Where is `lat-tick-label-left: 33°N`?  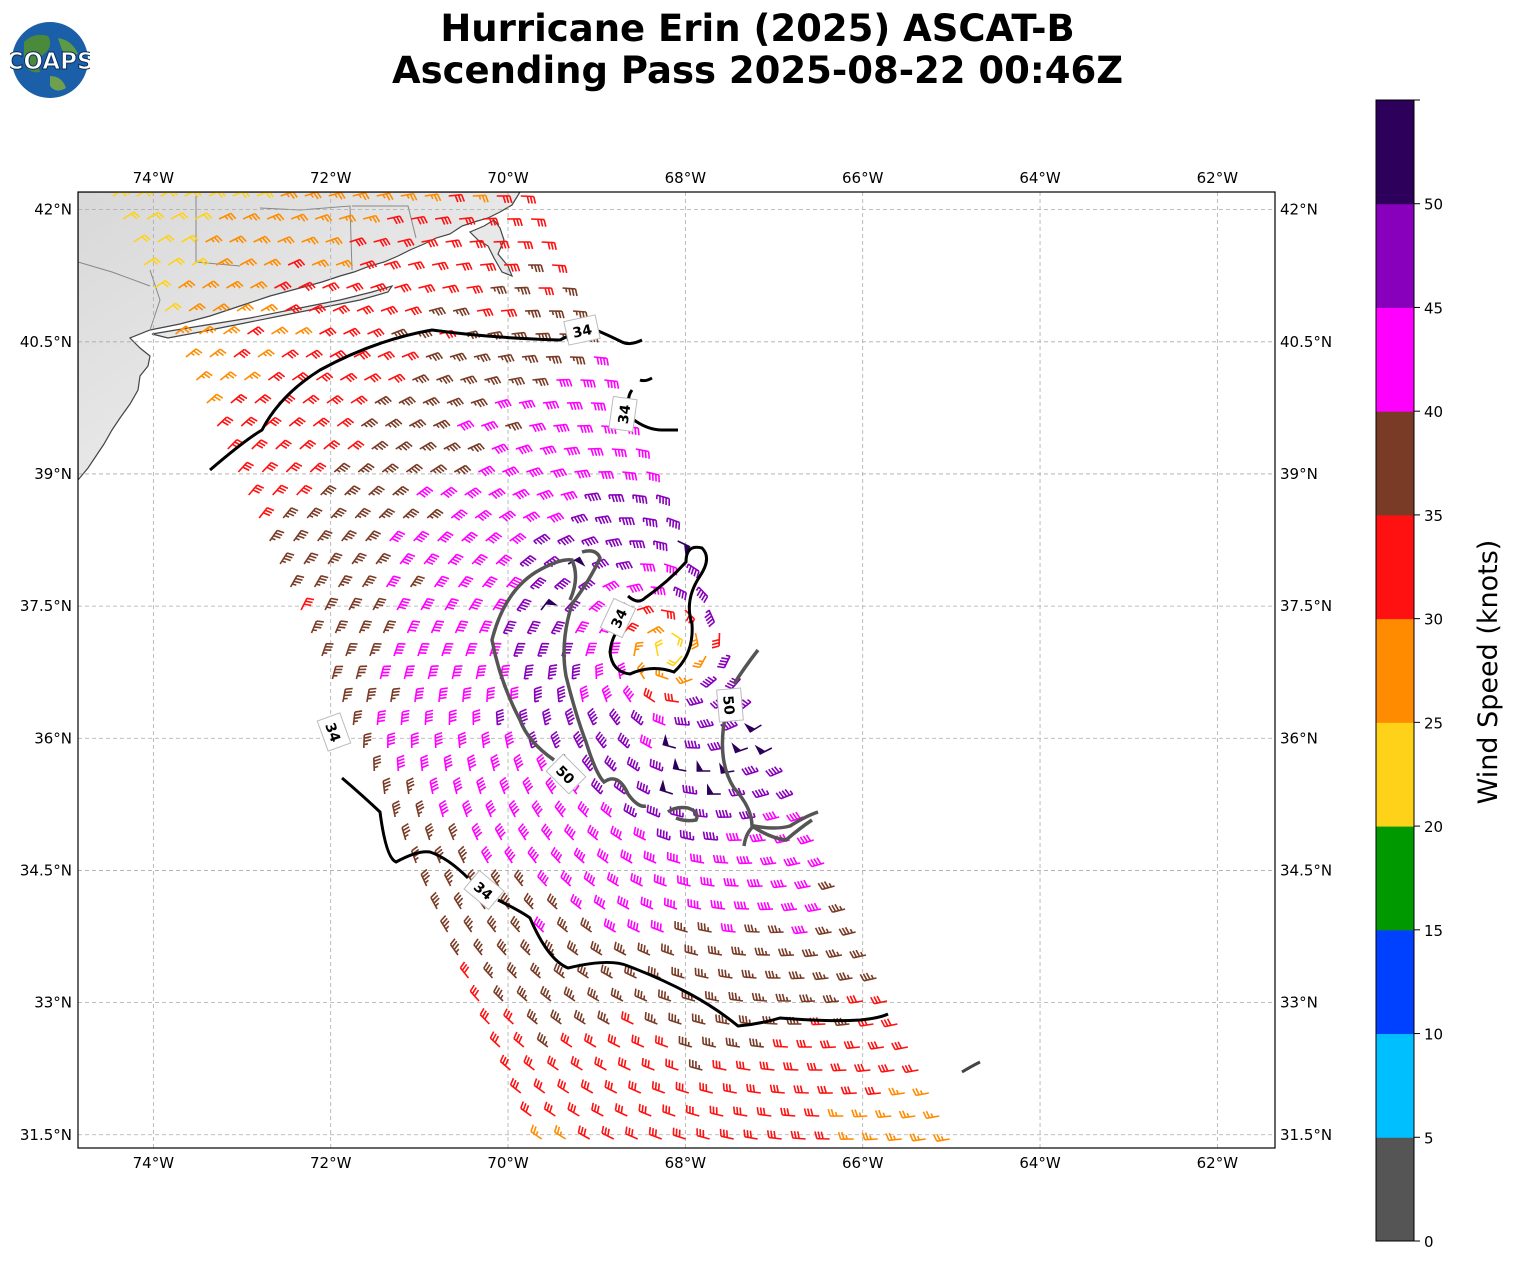 lat-tick-label-left: 33°N is located at coordinates (53, 1003).